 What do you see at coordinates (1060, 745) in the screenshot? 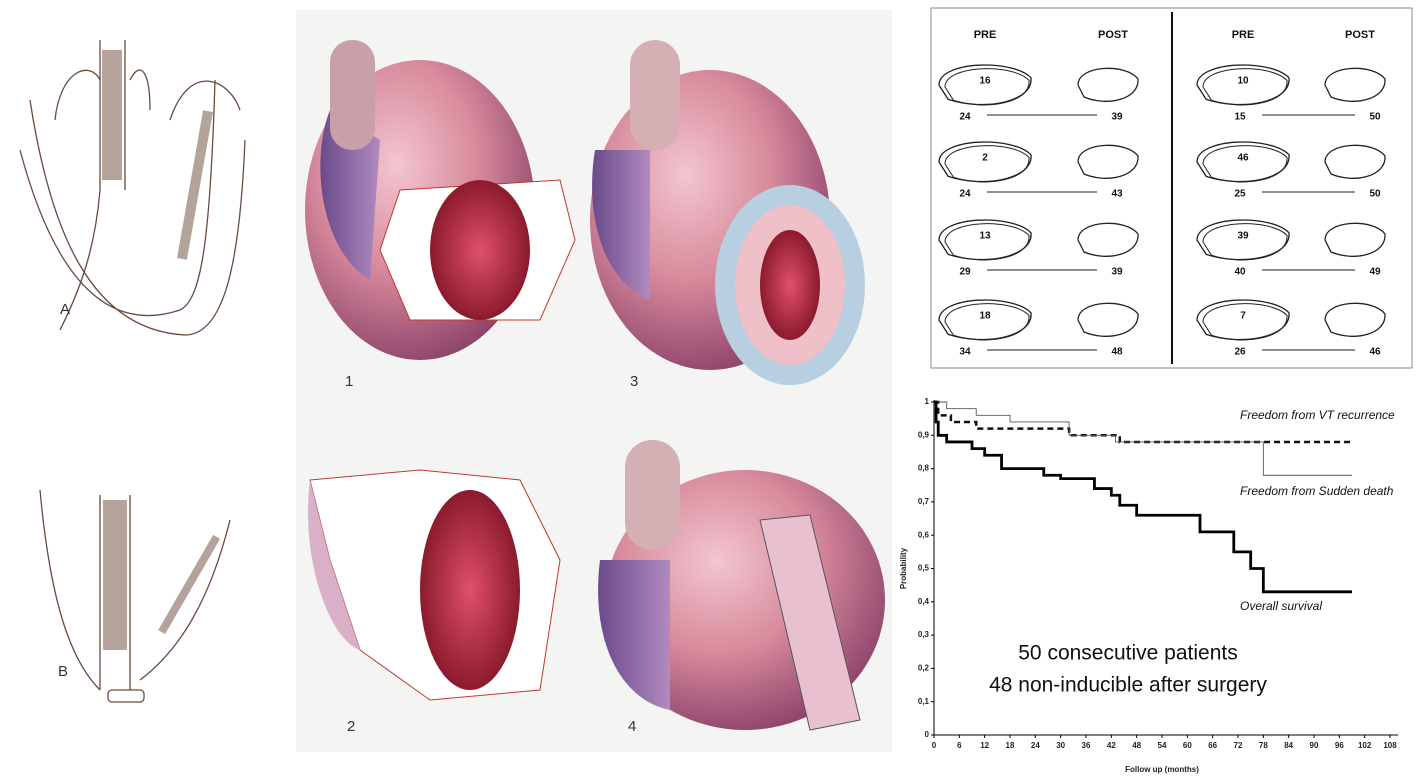
I see `x-tick-label: 30` at bounding box center [1060, 745].